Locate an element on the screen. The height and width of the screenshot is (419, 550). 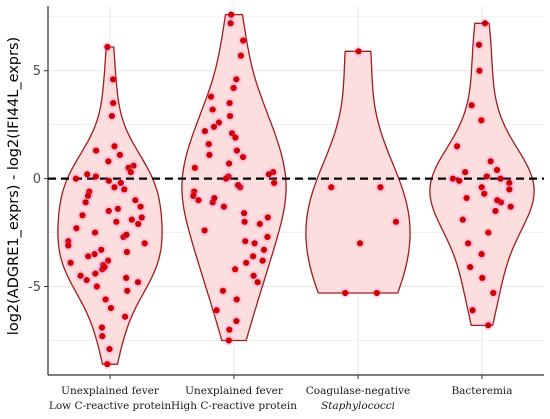
x-tick-label: Staphylococci is located at coordinates (358, 406).